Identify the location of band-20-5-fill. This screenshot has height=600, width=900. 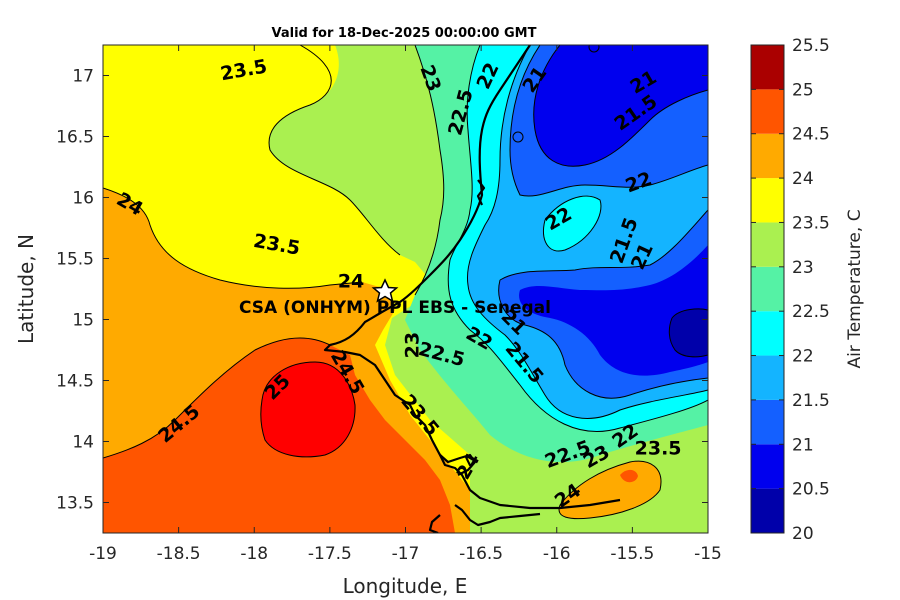
(613, 210).